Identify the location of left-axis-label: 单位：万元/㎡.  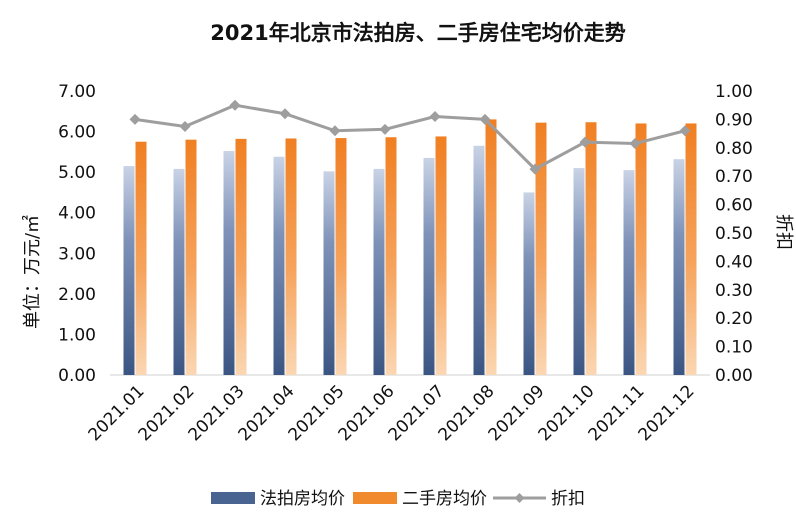
(32, 272).